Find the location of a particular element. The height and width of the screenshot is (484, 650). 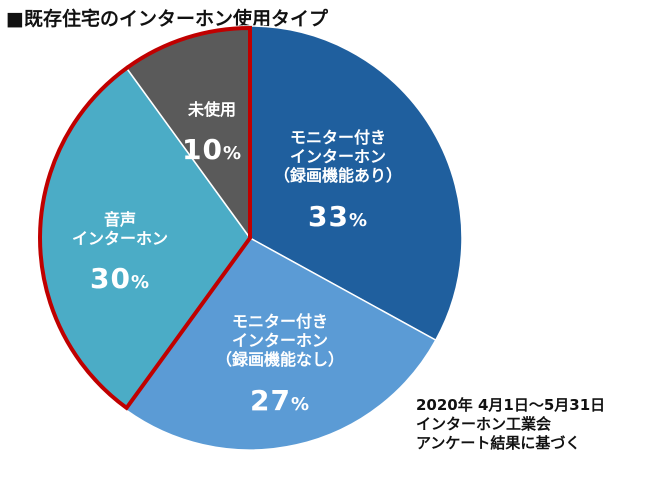

slice-unused-label: 未使用 10% is located at coordinates (212, 133).